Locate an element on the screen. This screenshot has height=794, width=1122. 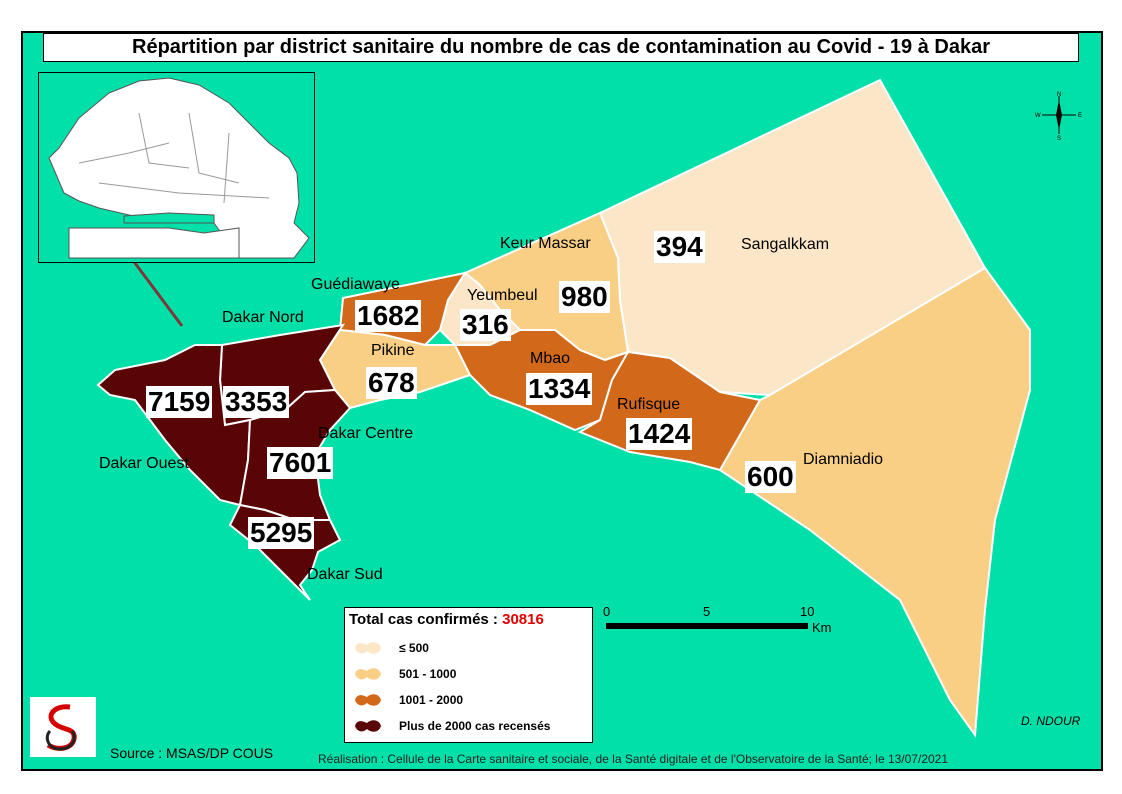
district-dakar-ouest is located at coordinates (174, 425).